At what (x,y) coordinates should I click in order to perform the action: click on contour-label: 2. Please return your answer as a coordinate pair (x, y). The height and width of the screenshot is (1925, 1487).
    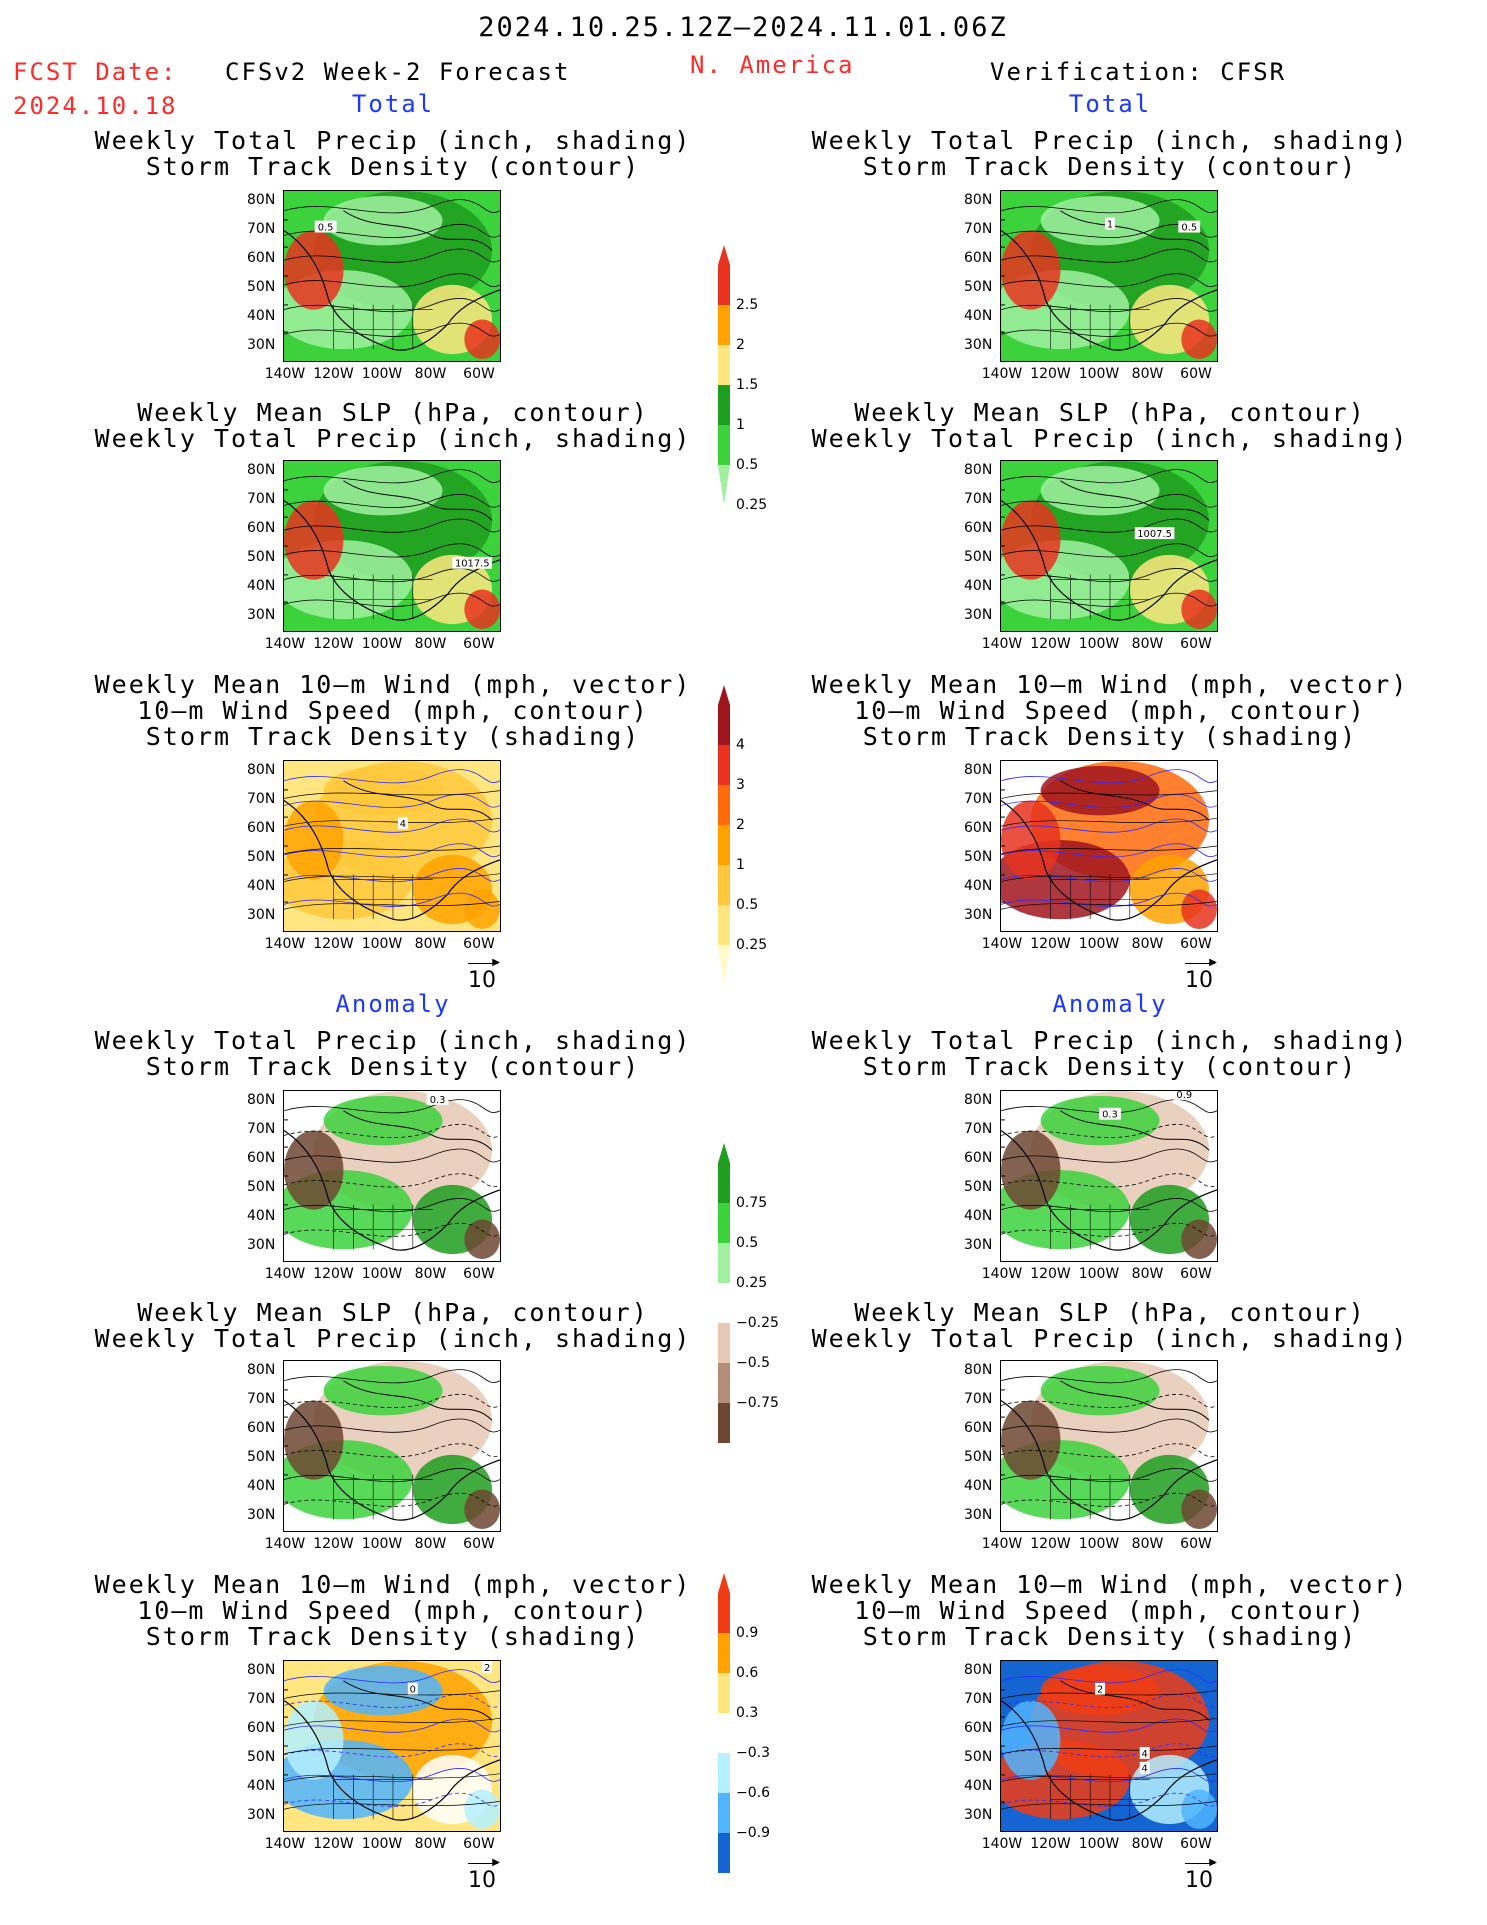
    Looking at the image, I should click on (487, 1668).